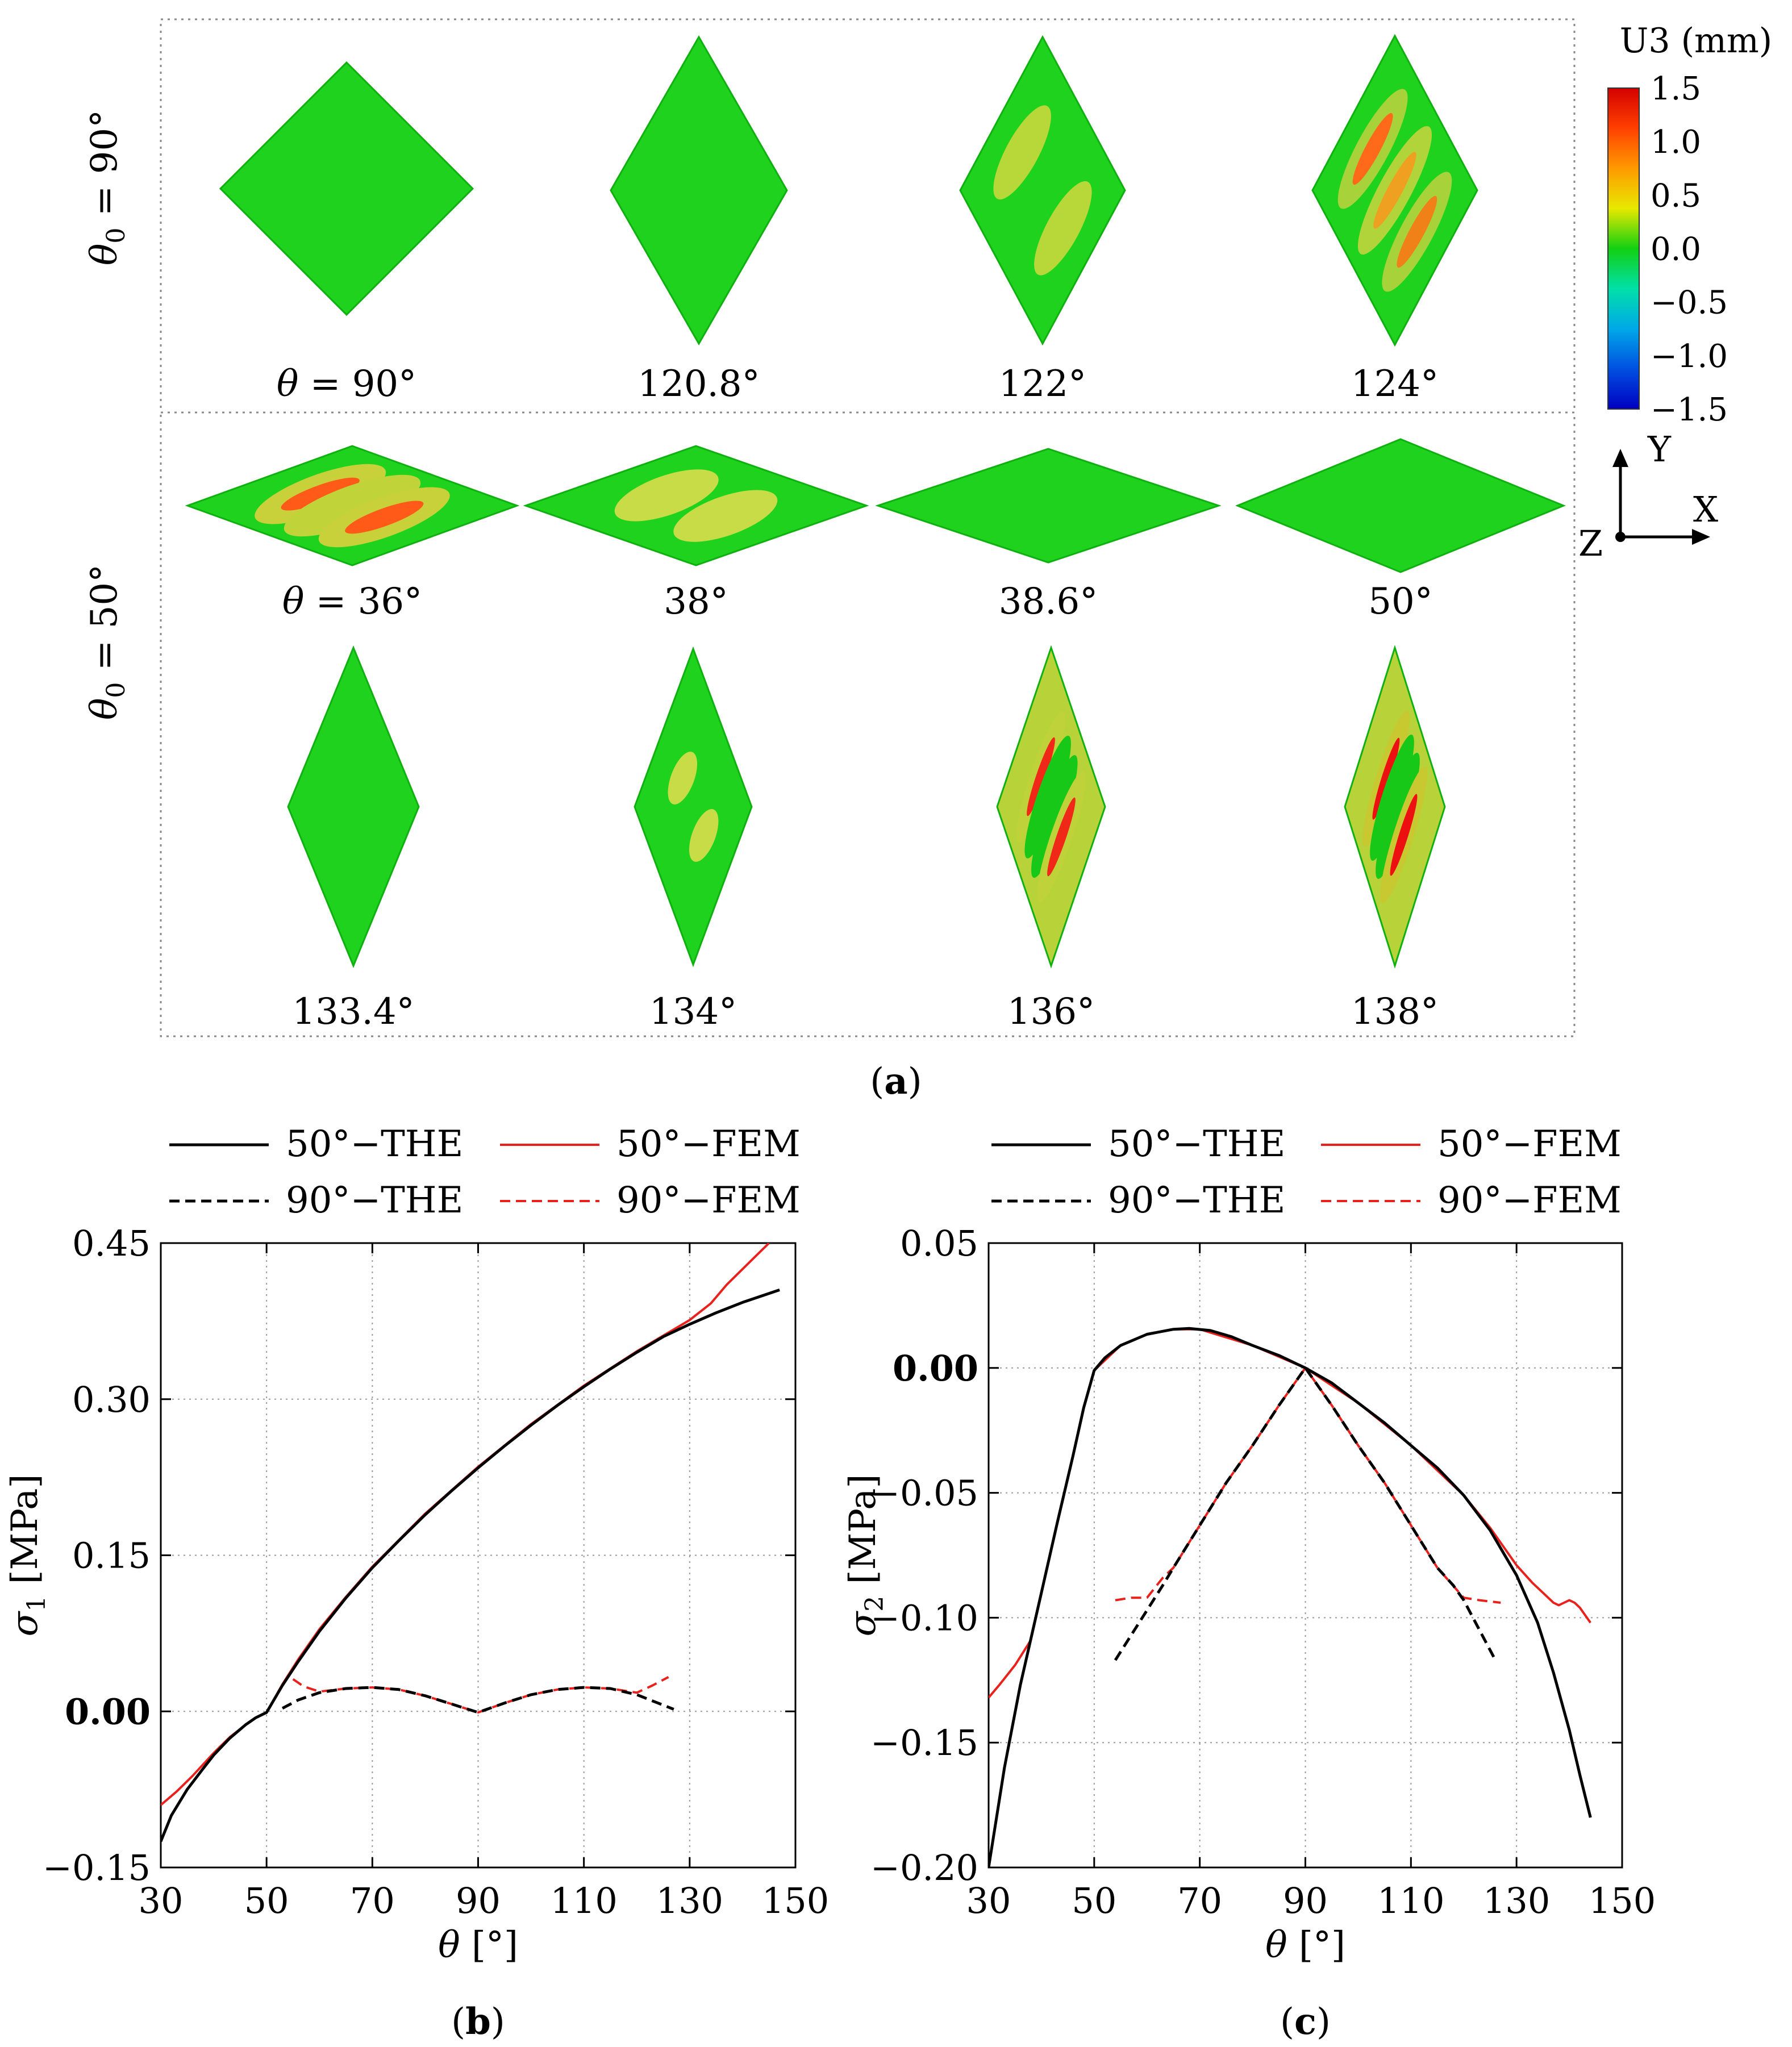 Image resolution: width=1792 pixels, height=2047 pixels. I want to click on plate-row1-4: 124°, so click(1394, 219).